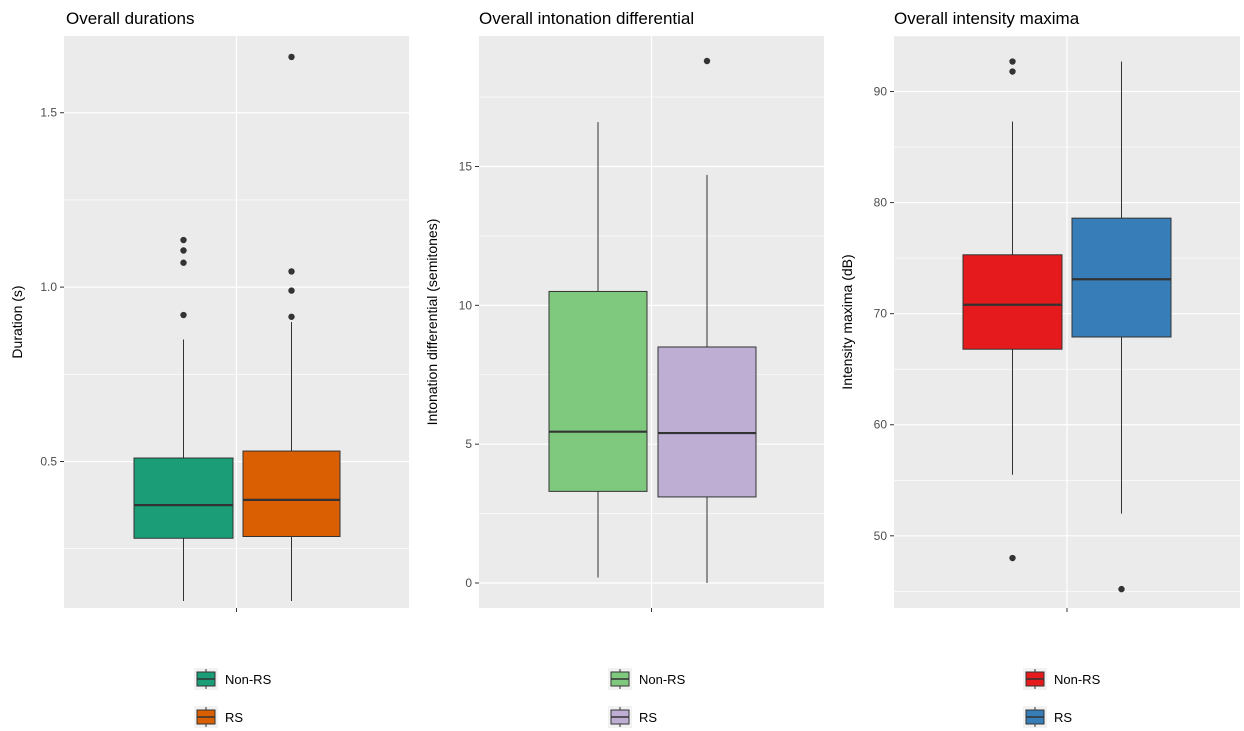 This screenshot has height=731, width=1244. Describe the element at coordinates (468, 444) in the screenshot. I see `y-tick-label: 5` at that location.